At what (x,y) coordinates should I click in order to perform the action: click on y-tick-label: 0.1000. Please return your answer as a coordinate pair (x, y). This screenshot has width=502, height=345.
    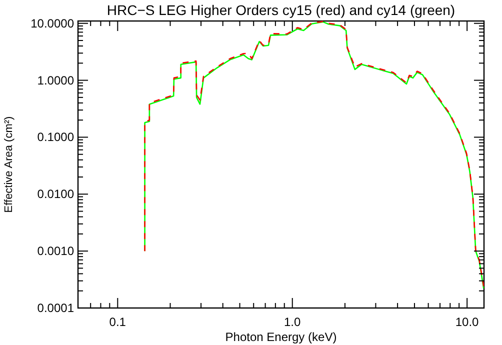
    Looking at the image, I should click on (55, 137).